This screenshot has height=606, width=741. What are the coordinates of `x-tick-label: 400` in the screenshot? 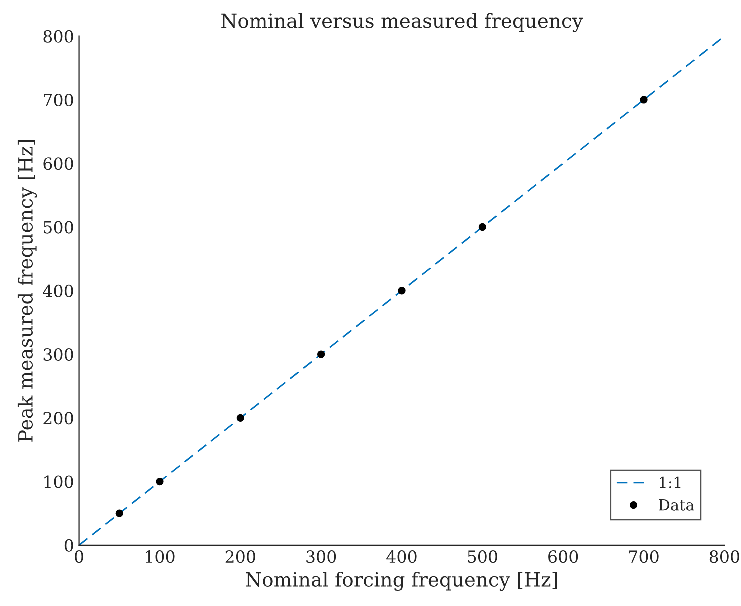 It's located at (401, 557).